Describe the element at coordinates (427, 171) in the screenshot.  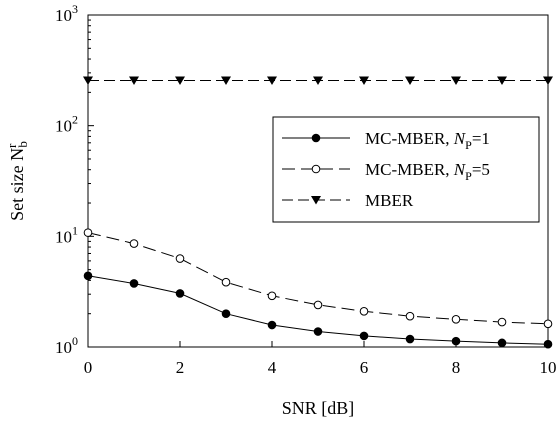
I see `legend-label: MC-MBER, NP=5` at that location.